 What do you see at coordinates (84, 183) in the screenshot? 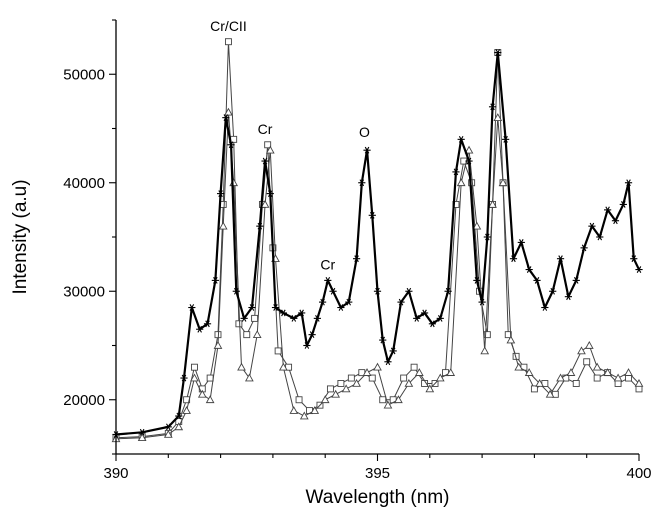
I see `y-tick-label: 40000` at bounding box center [84, 183].